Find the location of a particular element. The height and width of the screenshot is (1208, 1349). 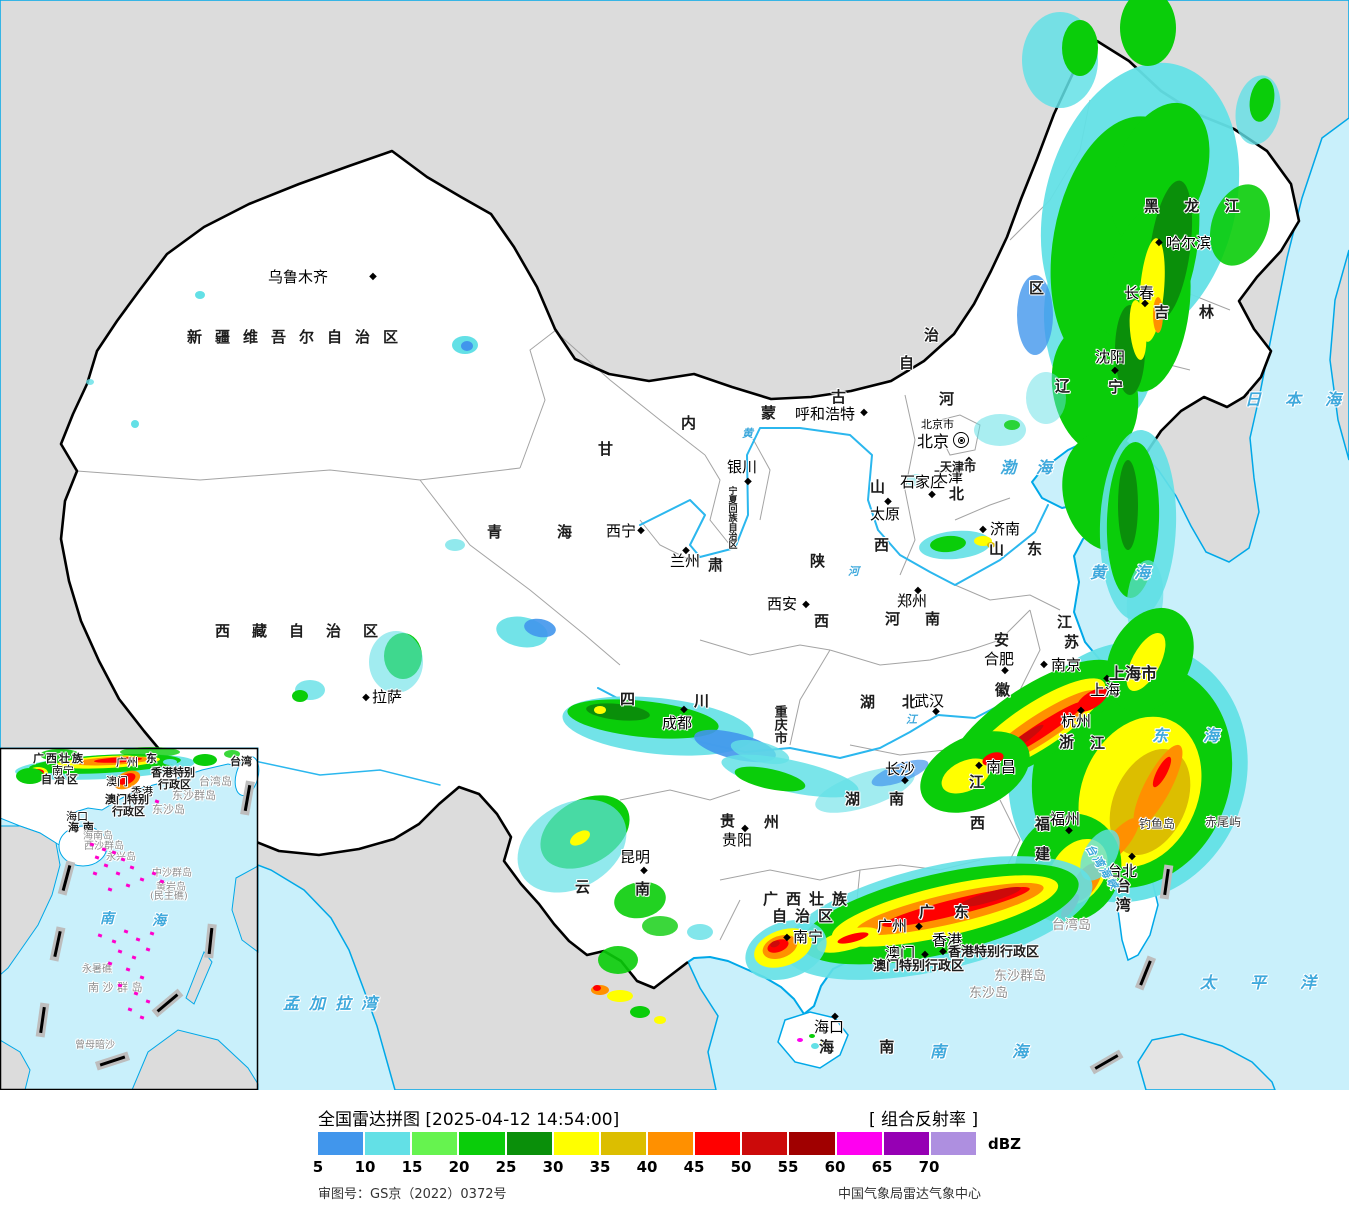

colorbar-tick: 10 is located at coordinates (365, 1167).